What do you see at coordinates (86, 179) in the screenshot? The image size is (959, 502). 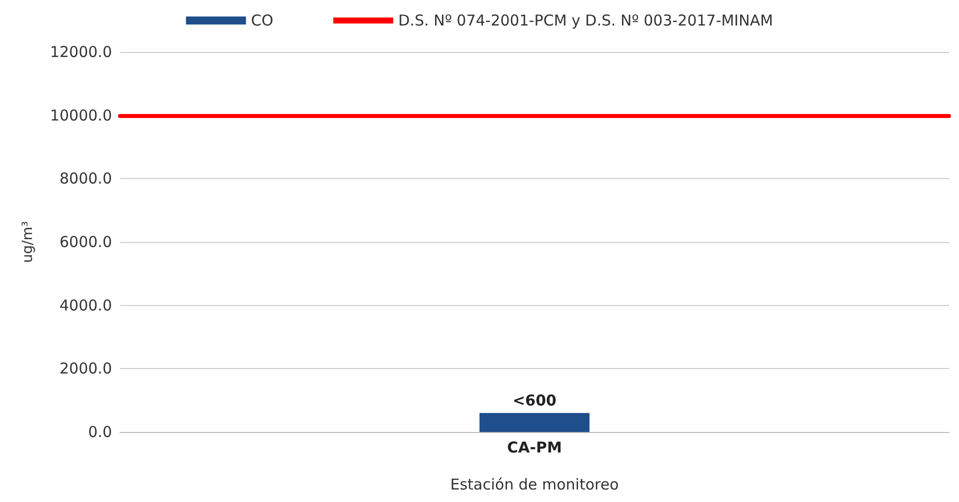 I see `y-tick-label: 8000.0` at bounding box center [86, 179].